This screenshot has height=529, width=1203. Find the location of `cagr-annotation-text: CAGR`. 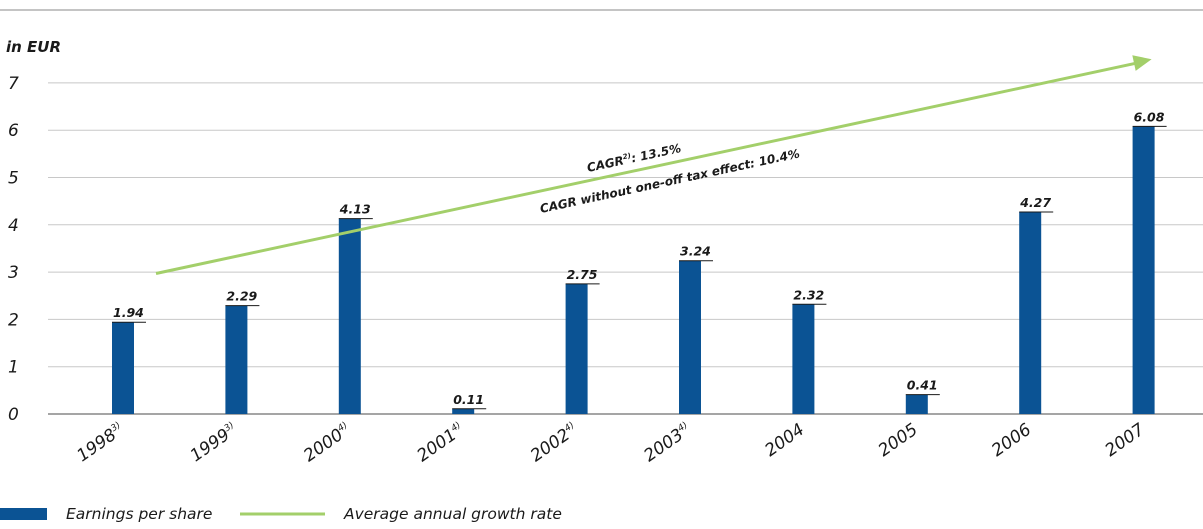

cagr-annotation-text: CAGR is located at coordinates (605, 164).